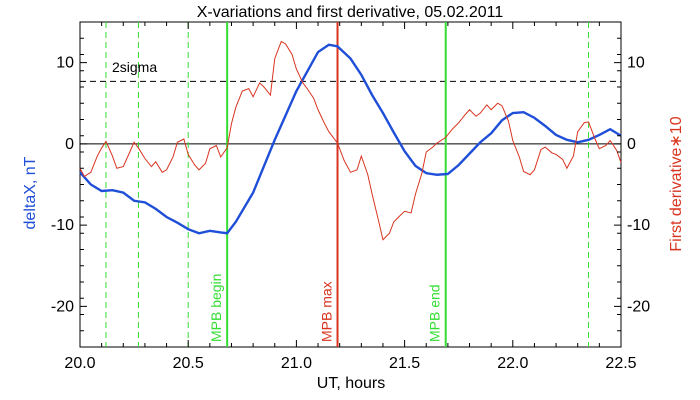 This screenshot has width=700, height=400. What do you see at coordinates (632, 184) in the screenshot?
I see `y-right-axis-ticks: -20 -10 0 10` at bounding box center [632, 184].